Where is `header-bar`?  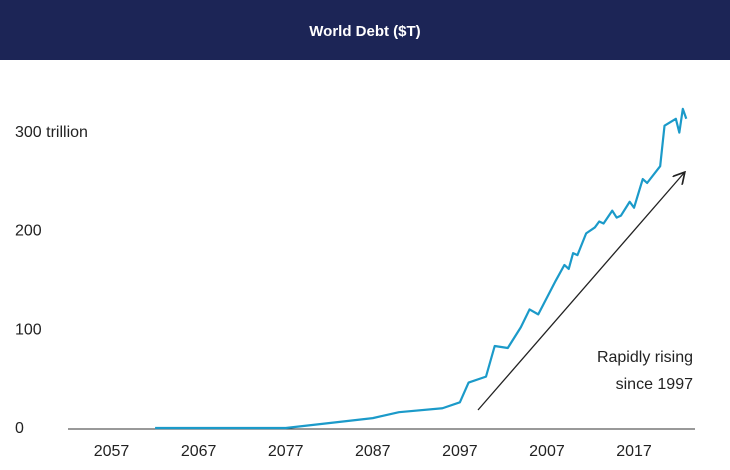 header-bar is located at coordinates (365, 30).